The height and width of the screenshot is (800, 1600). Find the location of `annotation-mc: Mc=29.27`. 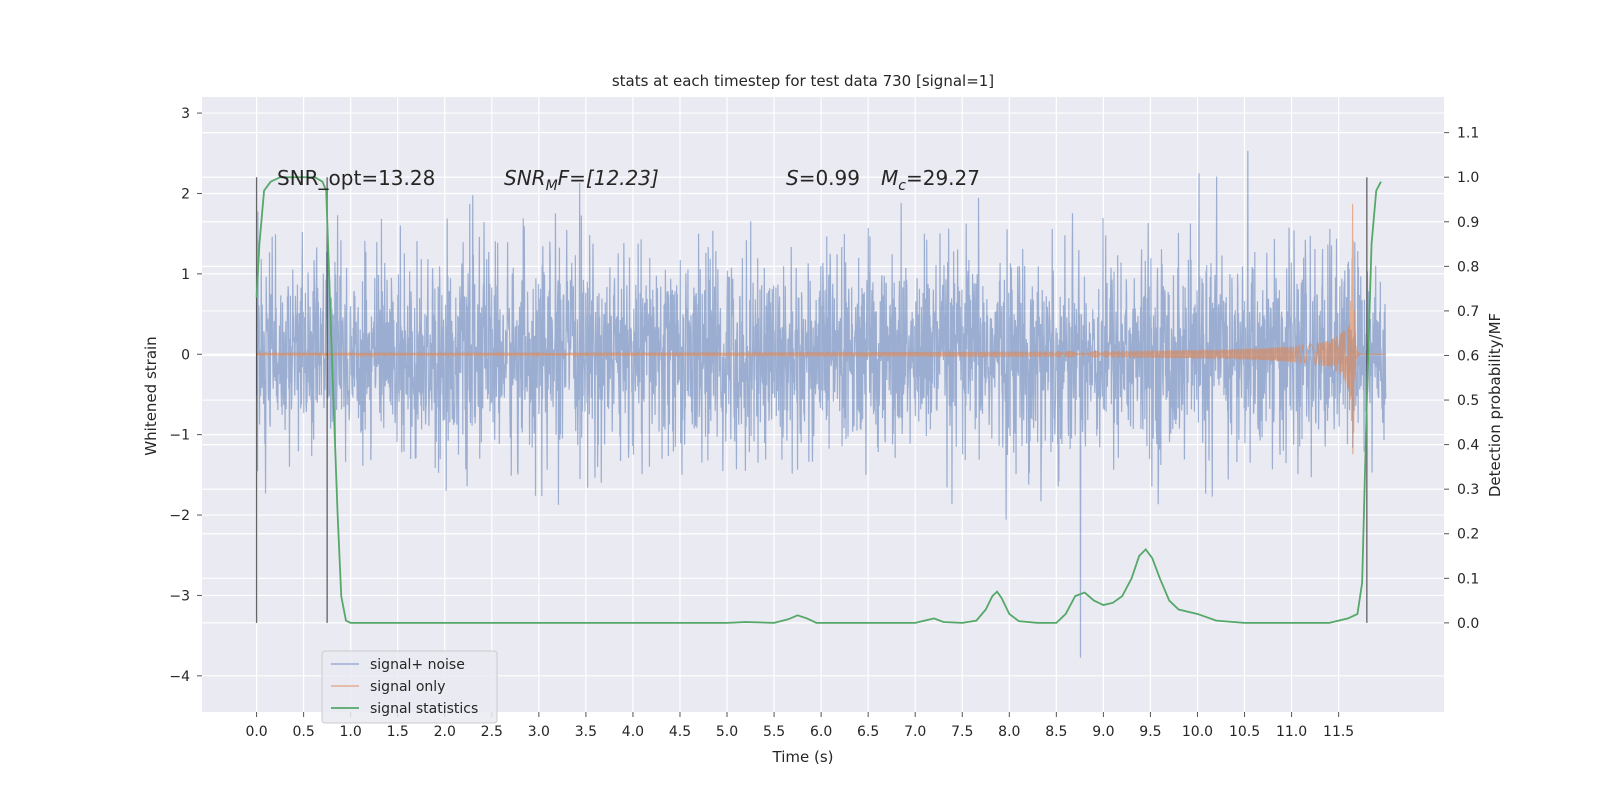

annotation-mc: Mc=29.27 is located at coordinates (930, 180).